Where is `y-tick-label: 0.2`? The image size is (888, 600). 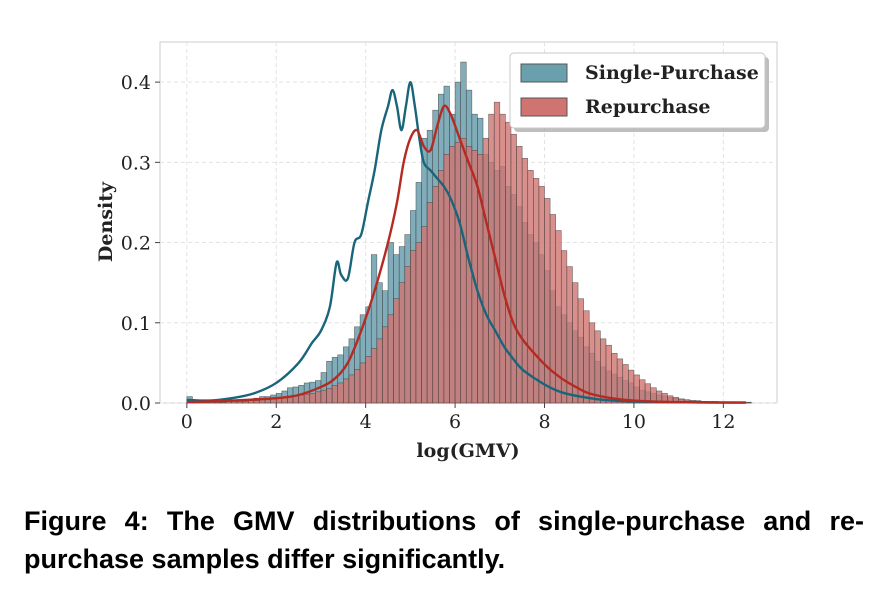 y-tick-label: 0.2 is located at coordinates (136, 244).